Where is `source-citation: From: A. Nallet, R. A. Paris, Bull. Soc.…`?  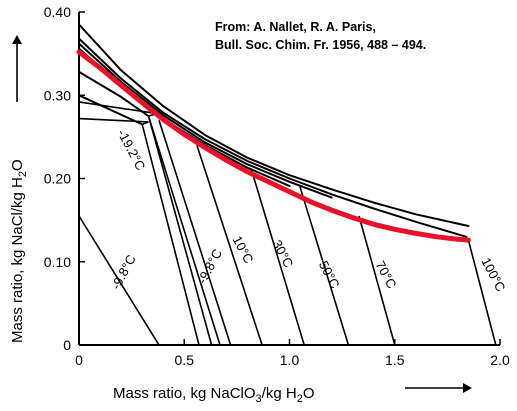
source-citation: From: A. Nallet, R. A. Paris, Bull. Soc.… is located at coordinates (320, 36).